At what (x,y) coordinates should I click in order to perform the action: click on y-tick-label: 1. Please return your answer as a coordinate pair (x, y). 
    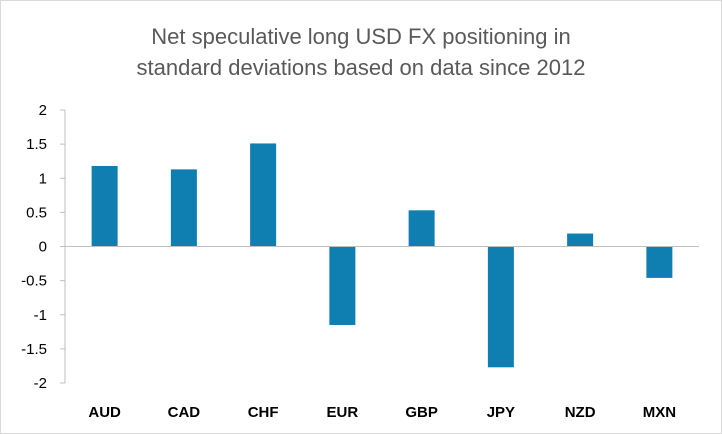
    Looking at the image, I should click on (43, 178).